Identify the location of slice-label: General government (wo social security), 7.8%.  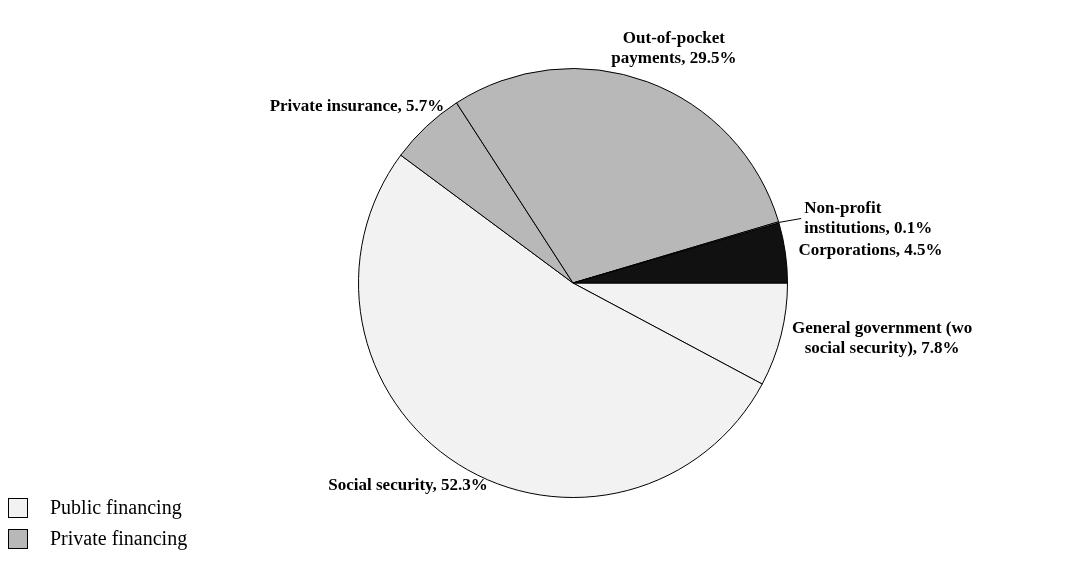
(882, 337).